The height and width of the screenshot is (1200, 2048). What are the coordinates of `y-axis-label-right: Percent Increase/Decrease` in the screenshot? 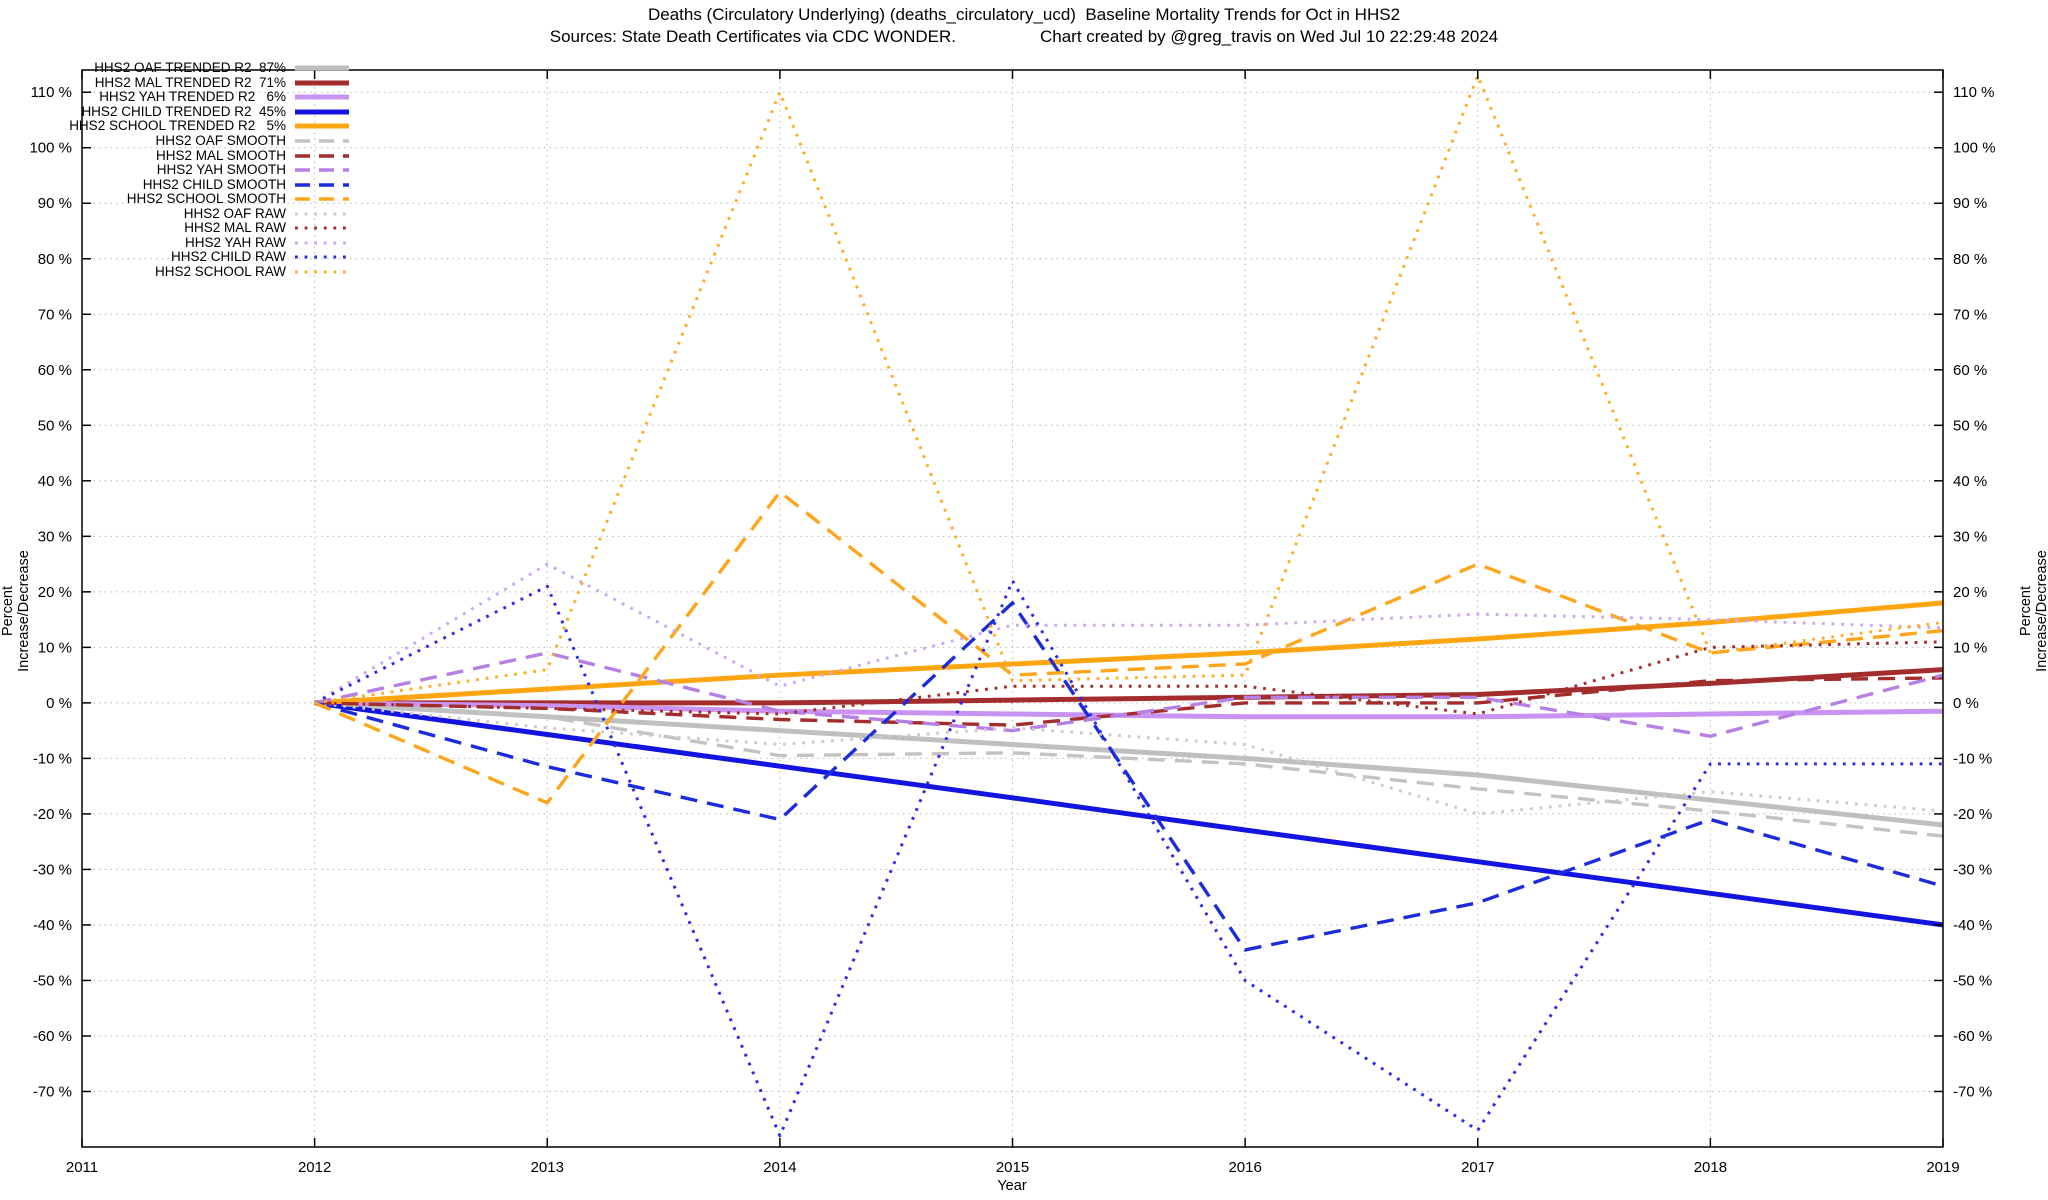 It's located at (2033, 611).